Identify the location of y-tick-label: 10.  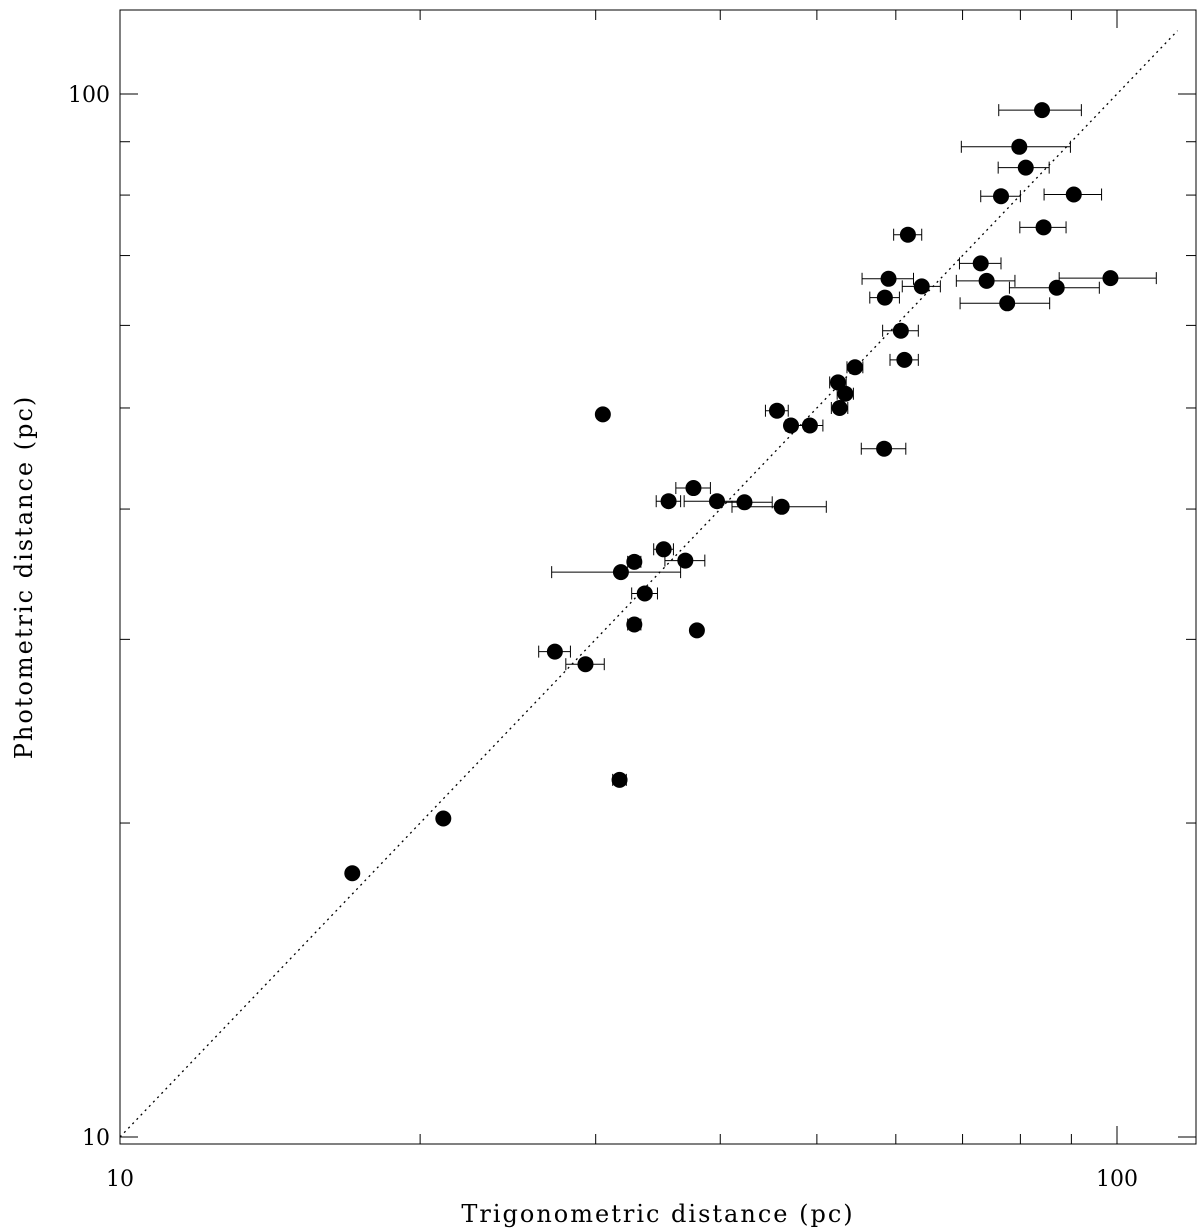
(96, 1138).